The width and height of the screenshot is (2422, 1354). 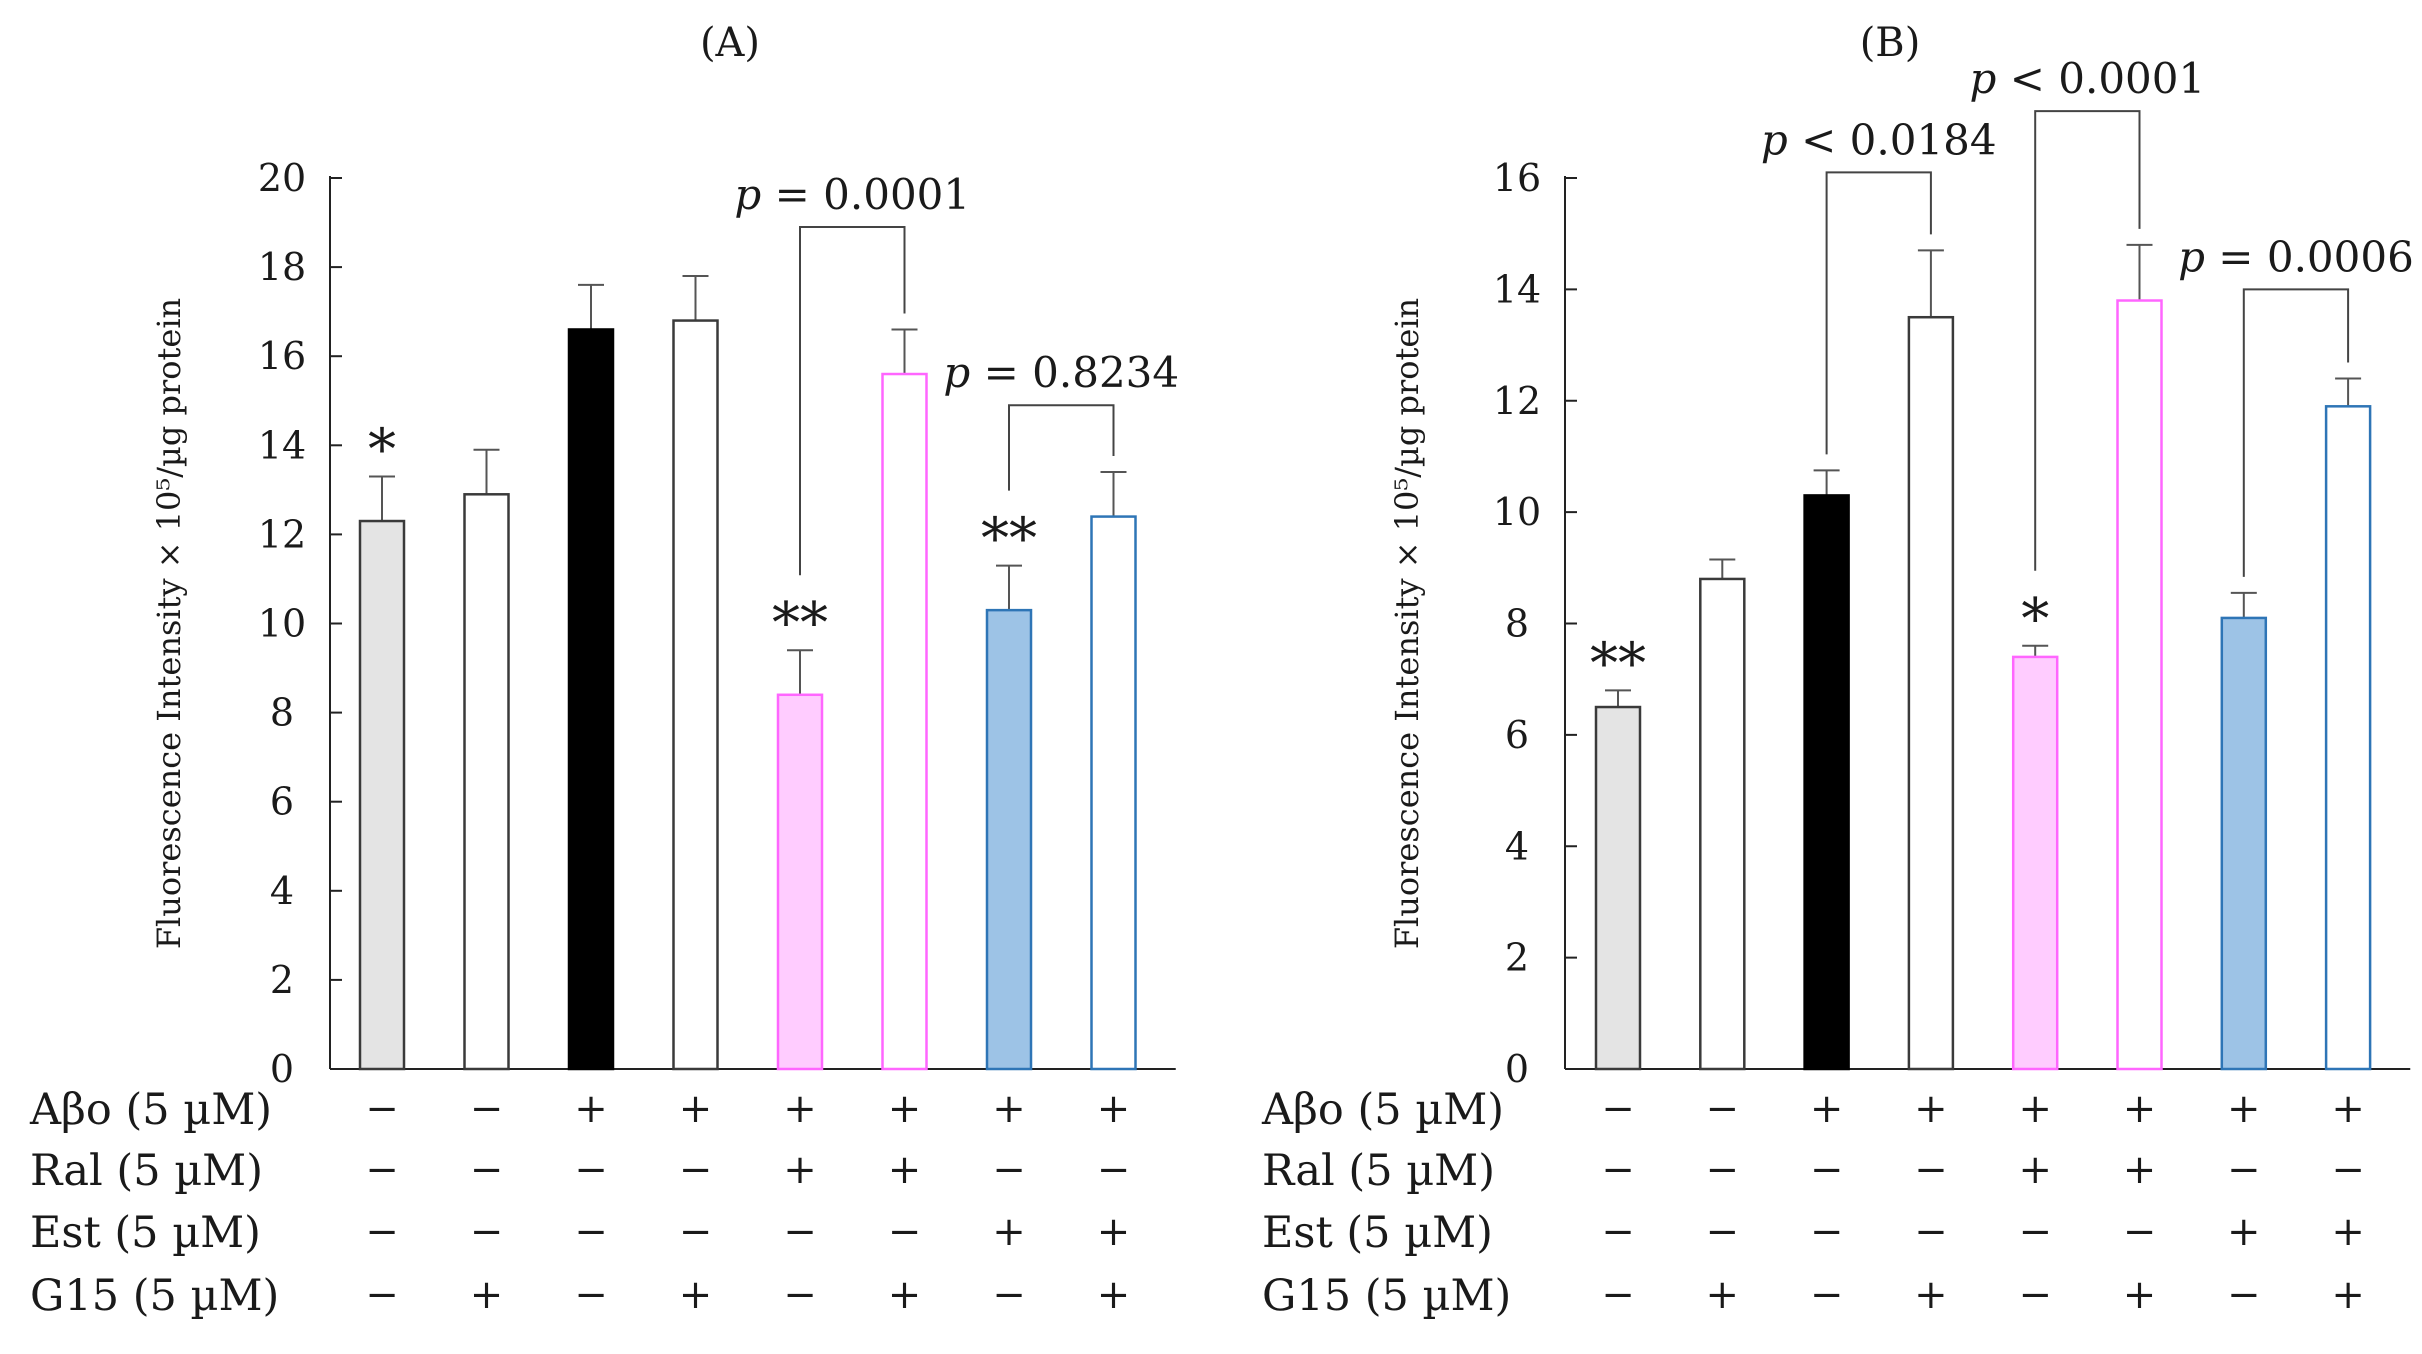 What do you see at coordinates (282, 267) in the screenshot?
I see `y-tick-label: 18` at bounding box center [282, 267].